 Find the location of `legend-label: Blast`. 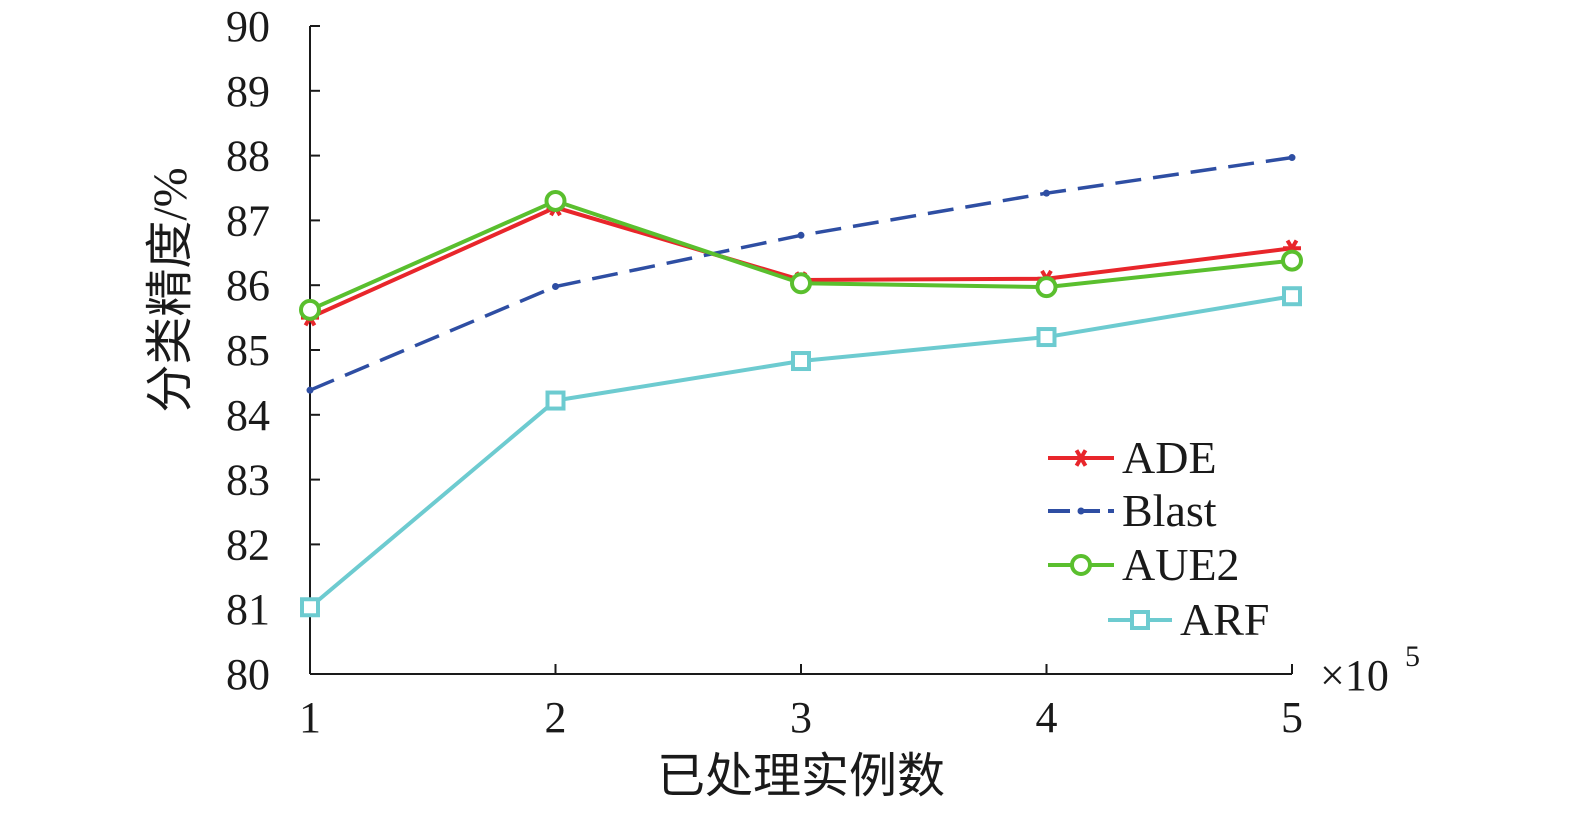

legend-label: Blast is located at coordinates (1169, 510).